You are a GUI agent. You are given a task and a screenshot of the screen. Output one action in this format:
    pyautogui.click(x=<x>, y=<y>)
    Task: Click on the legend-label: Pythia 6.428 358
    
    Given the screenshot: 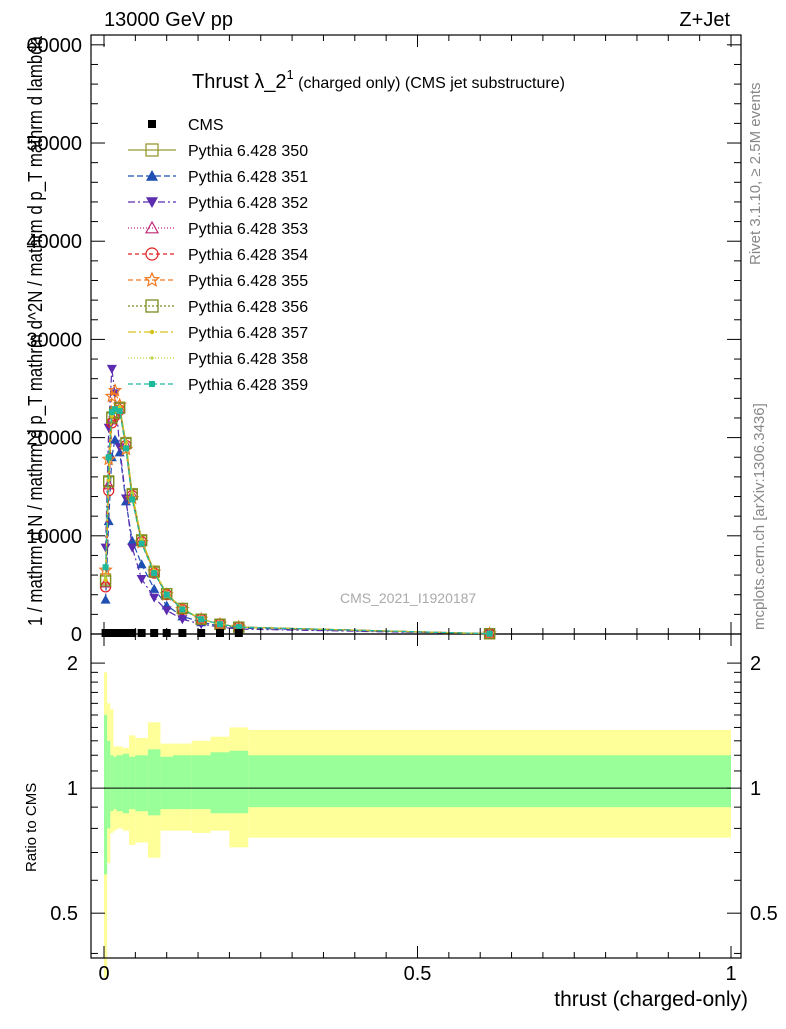 What is the action you would take?
    pyautogui.click(x=248, y=359)
    